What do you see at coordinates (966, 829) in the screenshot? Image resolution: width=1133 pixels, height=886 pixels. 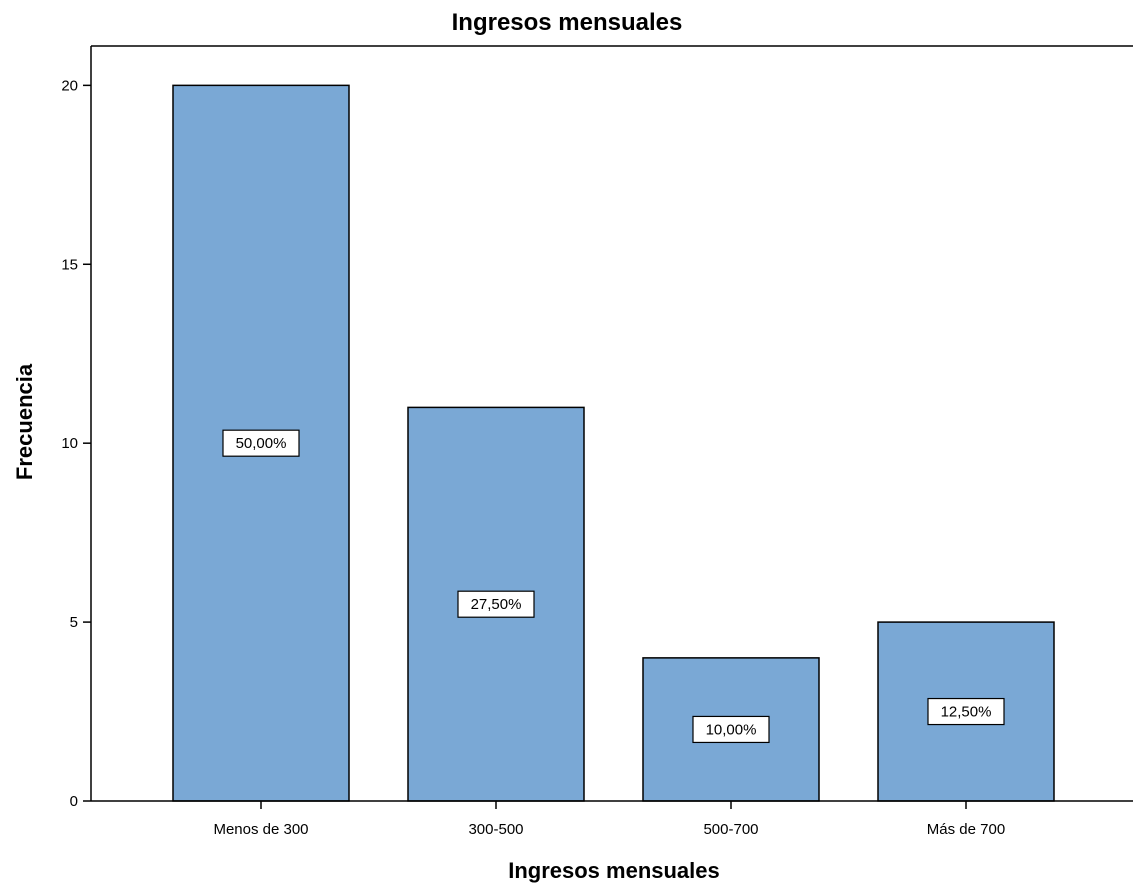 I see `x-tick-label-3: Más de 700` at bounding box center [966, 829].